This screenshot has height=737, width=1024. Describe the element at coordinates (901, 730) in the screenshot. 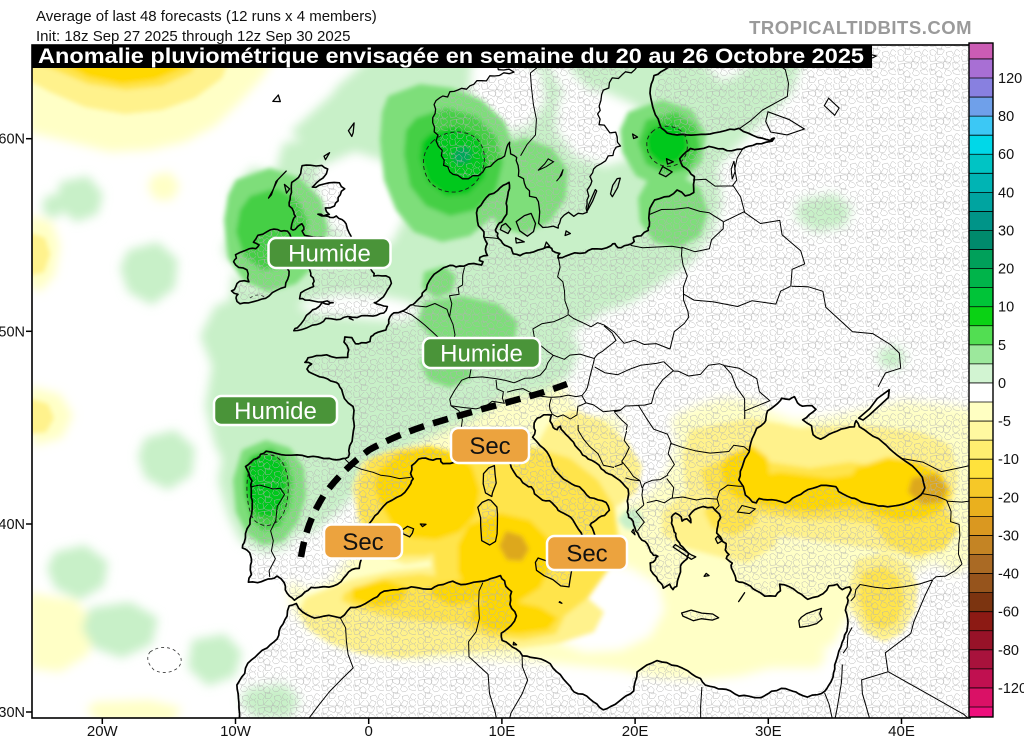

I see `svg-text: 40E` at that location.